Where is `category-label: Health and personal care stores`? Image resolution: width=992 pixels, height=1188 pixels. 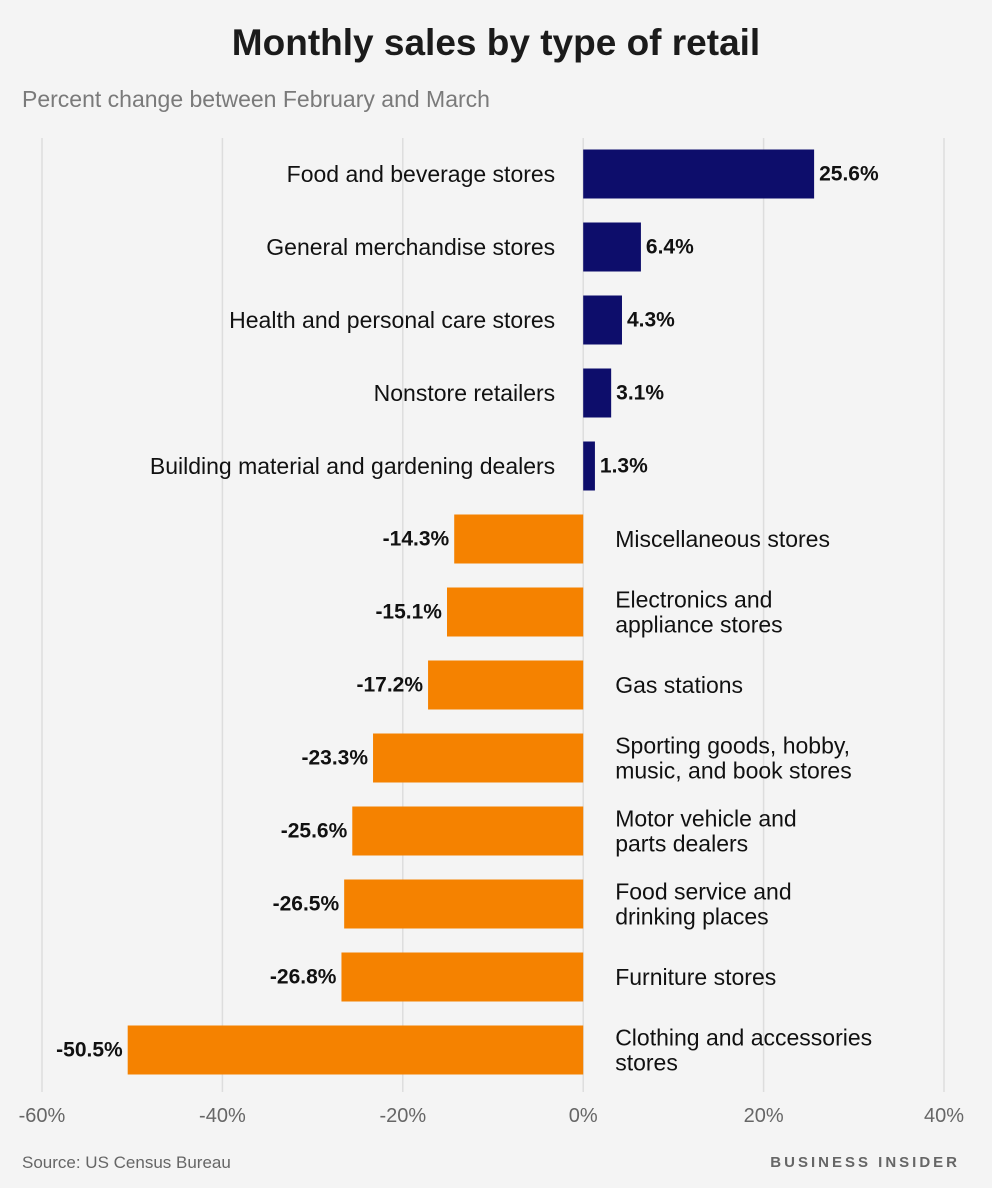
category-label: Health and personal care stores is located at coordinates (392, 320).